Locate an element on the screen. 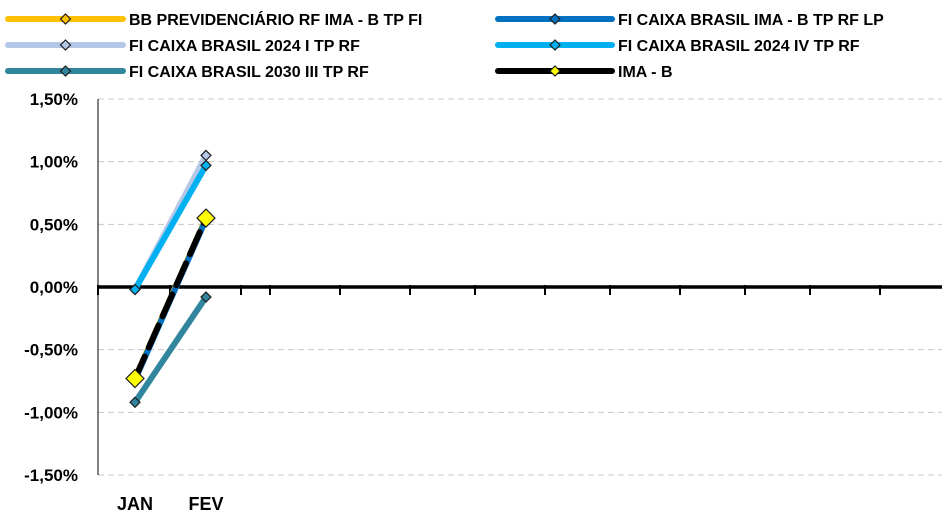  legend-entry: FI CAIXA BRASIL 2024 I TP RF is located at coordinates (182, 46).